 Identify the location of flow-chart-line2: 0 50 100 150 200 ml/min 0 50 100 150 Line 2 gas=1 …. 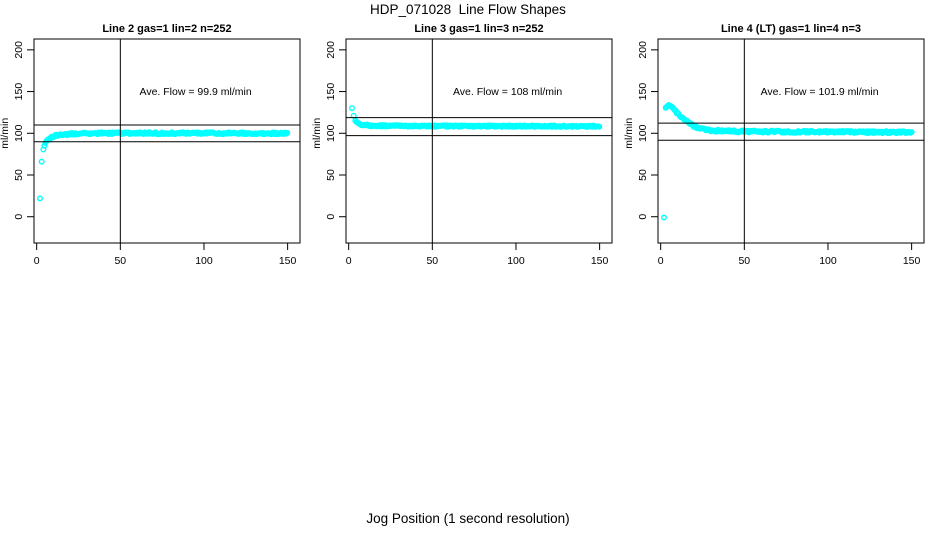
(150, 145).